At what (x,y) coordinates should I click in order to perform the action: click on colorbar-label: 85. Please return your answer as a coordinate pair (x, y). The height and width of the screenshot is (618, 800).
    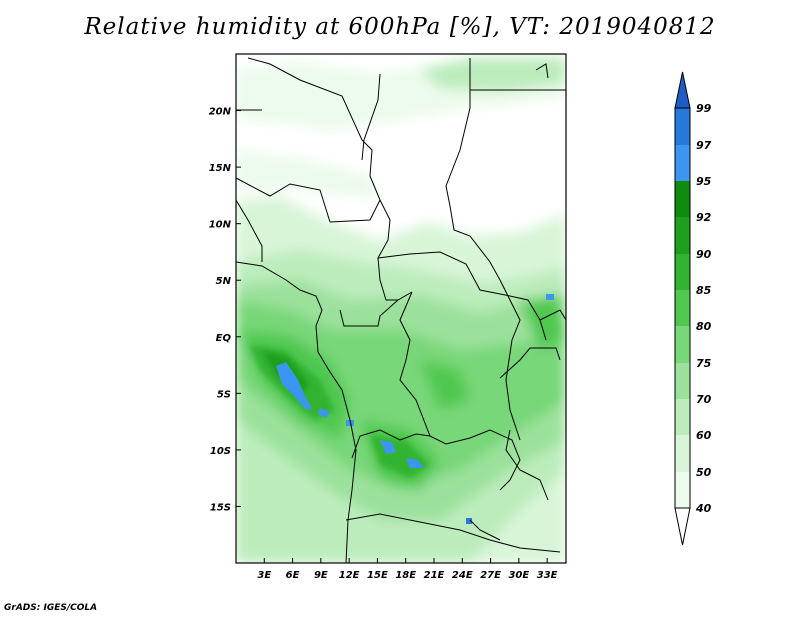
    Looking at the image, I should click on (704, 290).